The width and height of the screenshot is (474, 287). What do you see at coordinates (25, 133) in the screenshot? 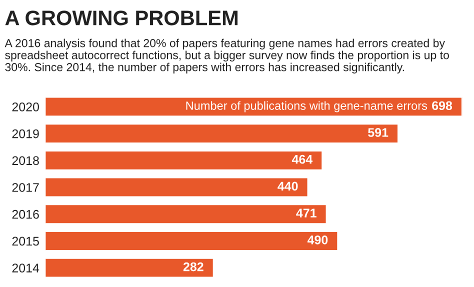
I see `y-tick-label: 2019` at bounding box center [25, 133].